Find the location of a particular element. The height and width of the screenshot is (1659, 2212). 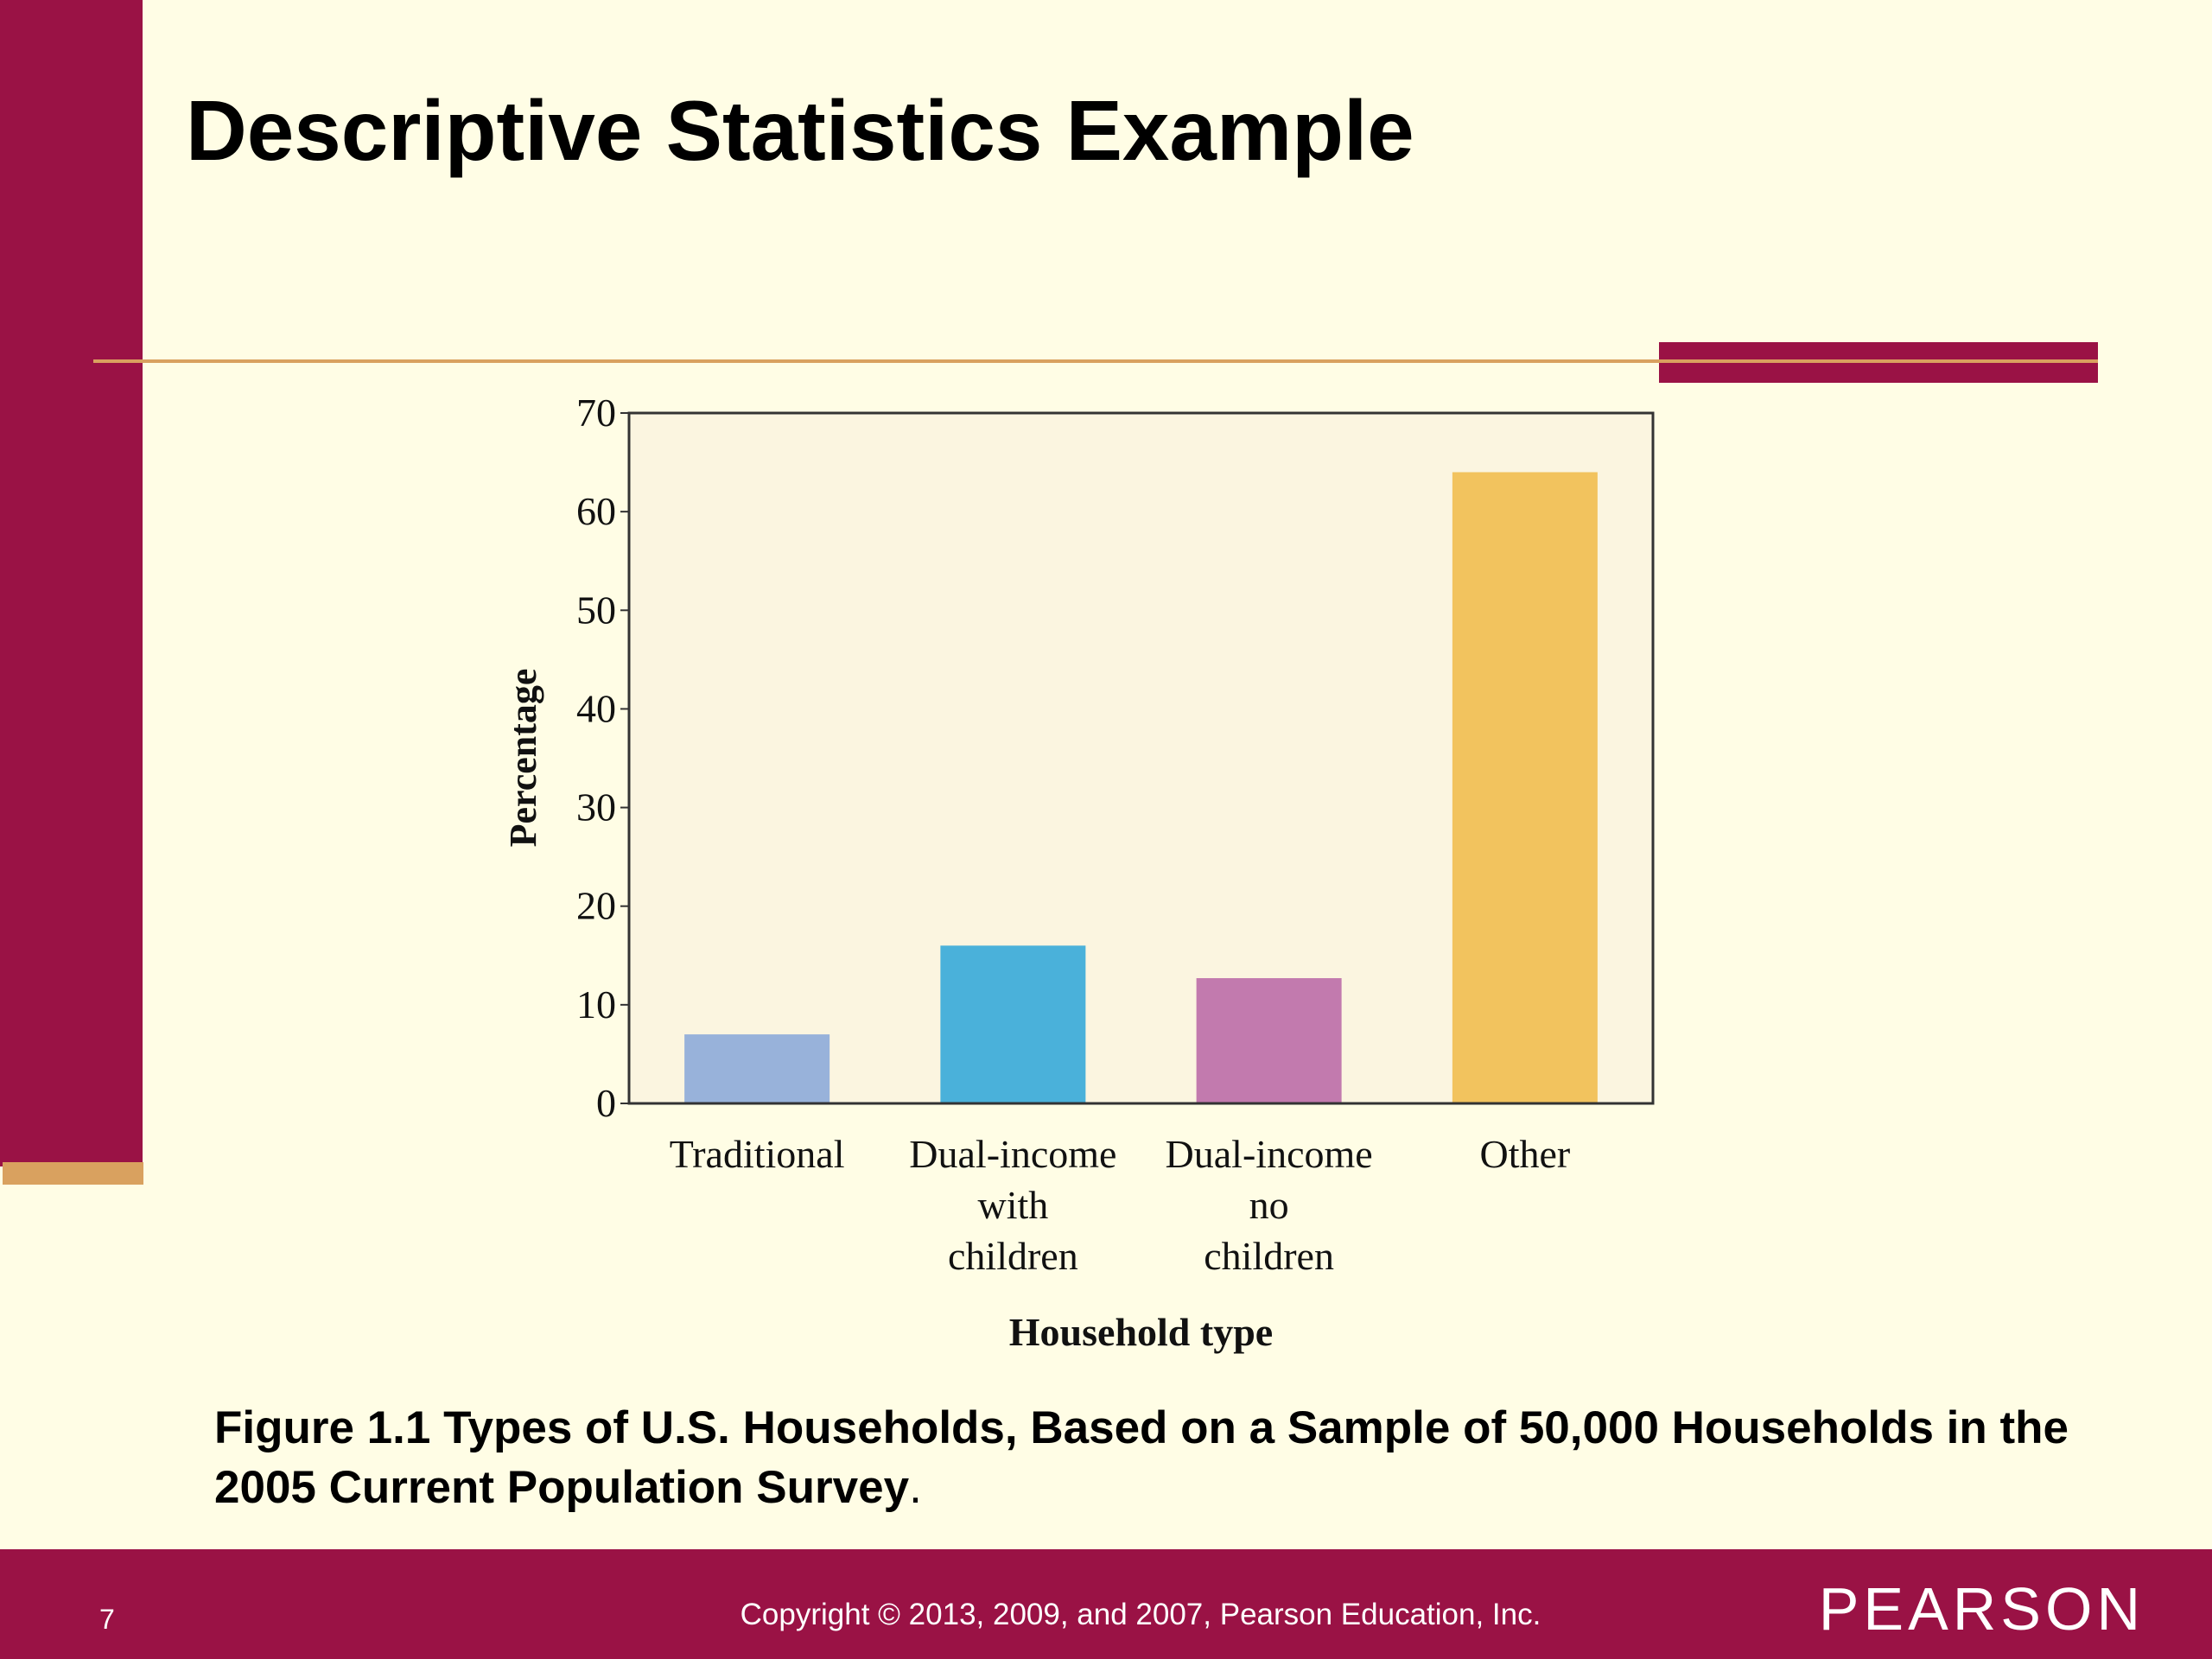

y-tick-label: 60 is located at coordinates (596, 511).